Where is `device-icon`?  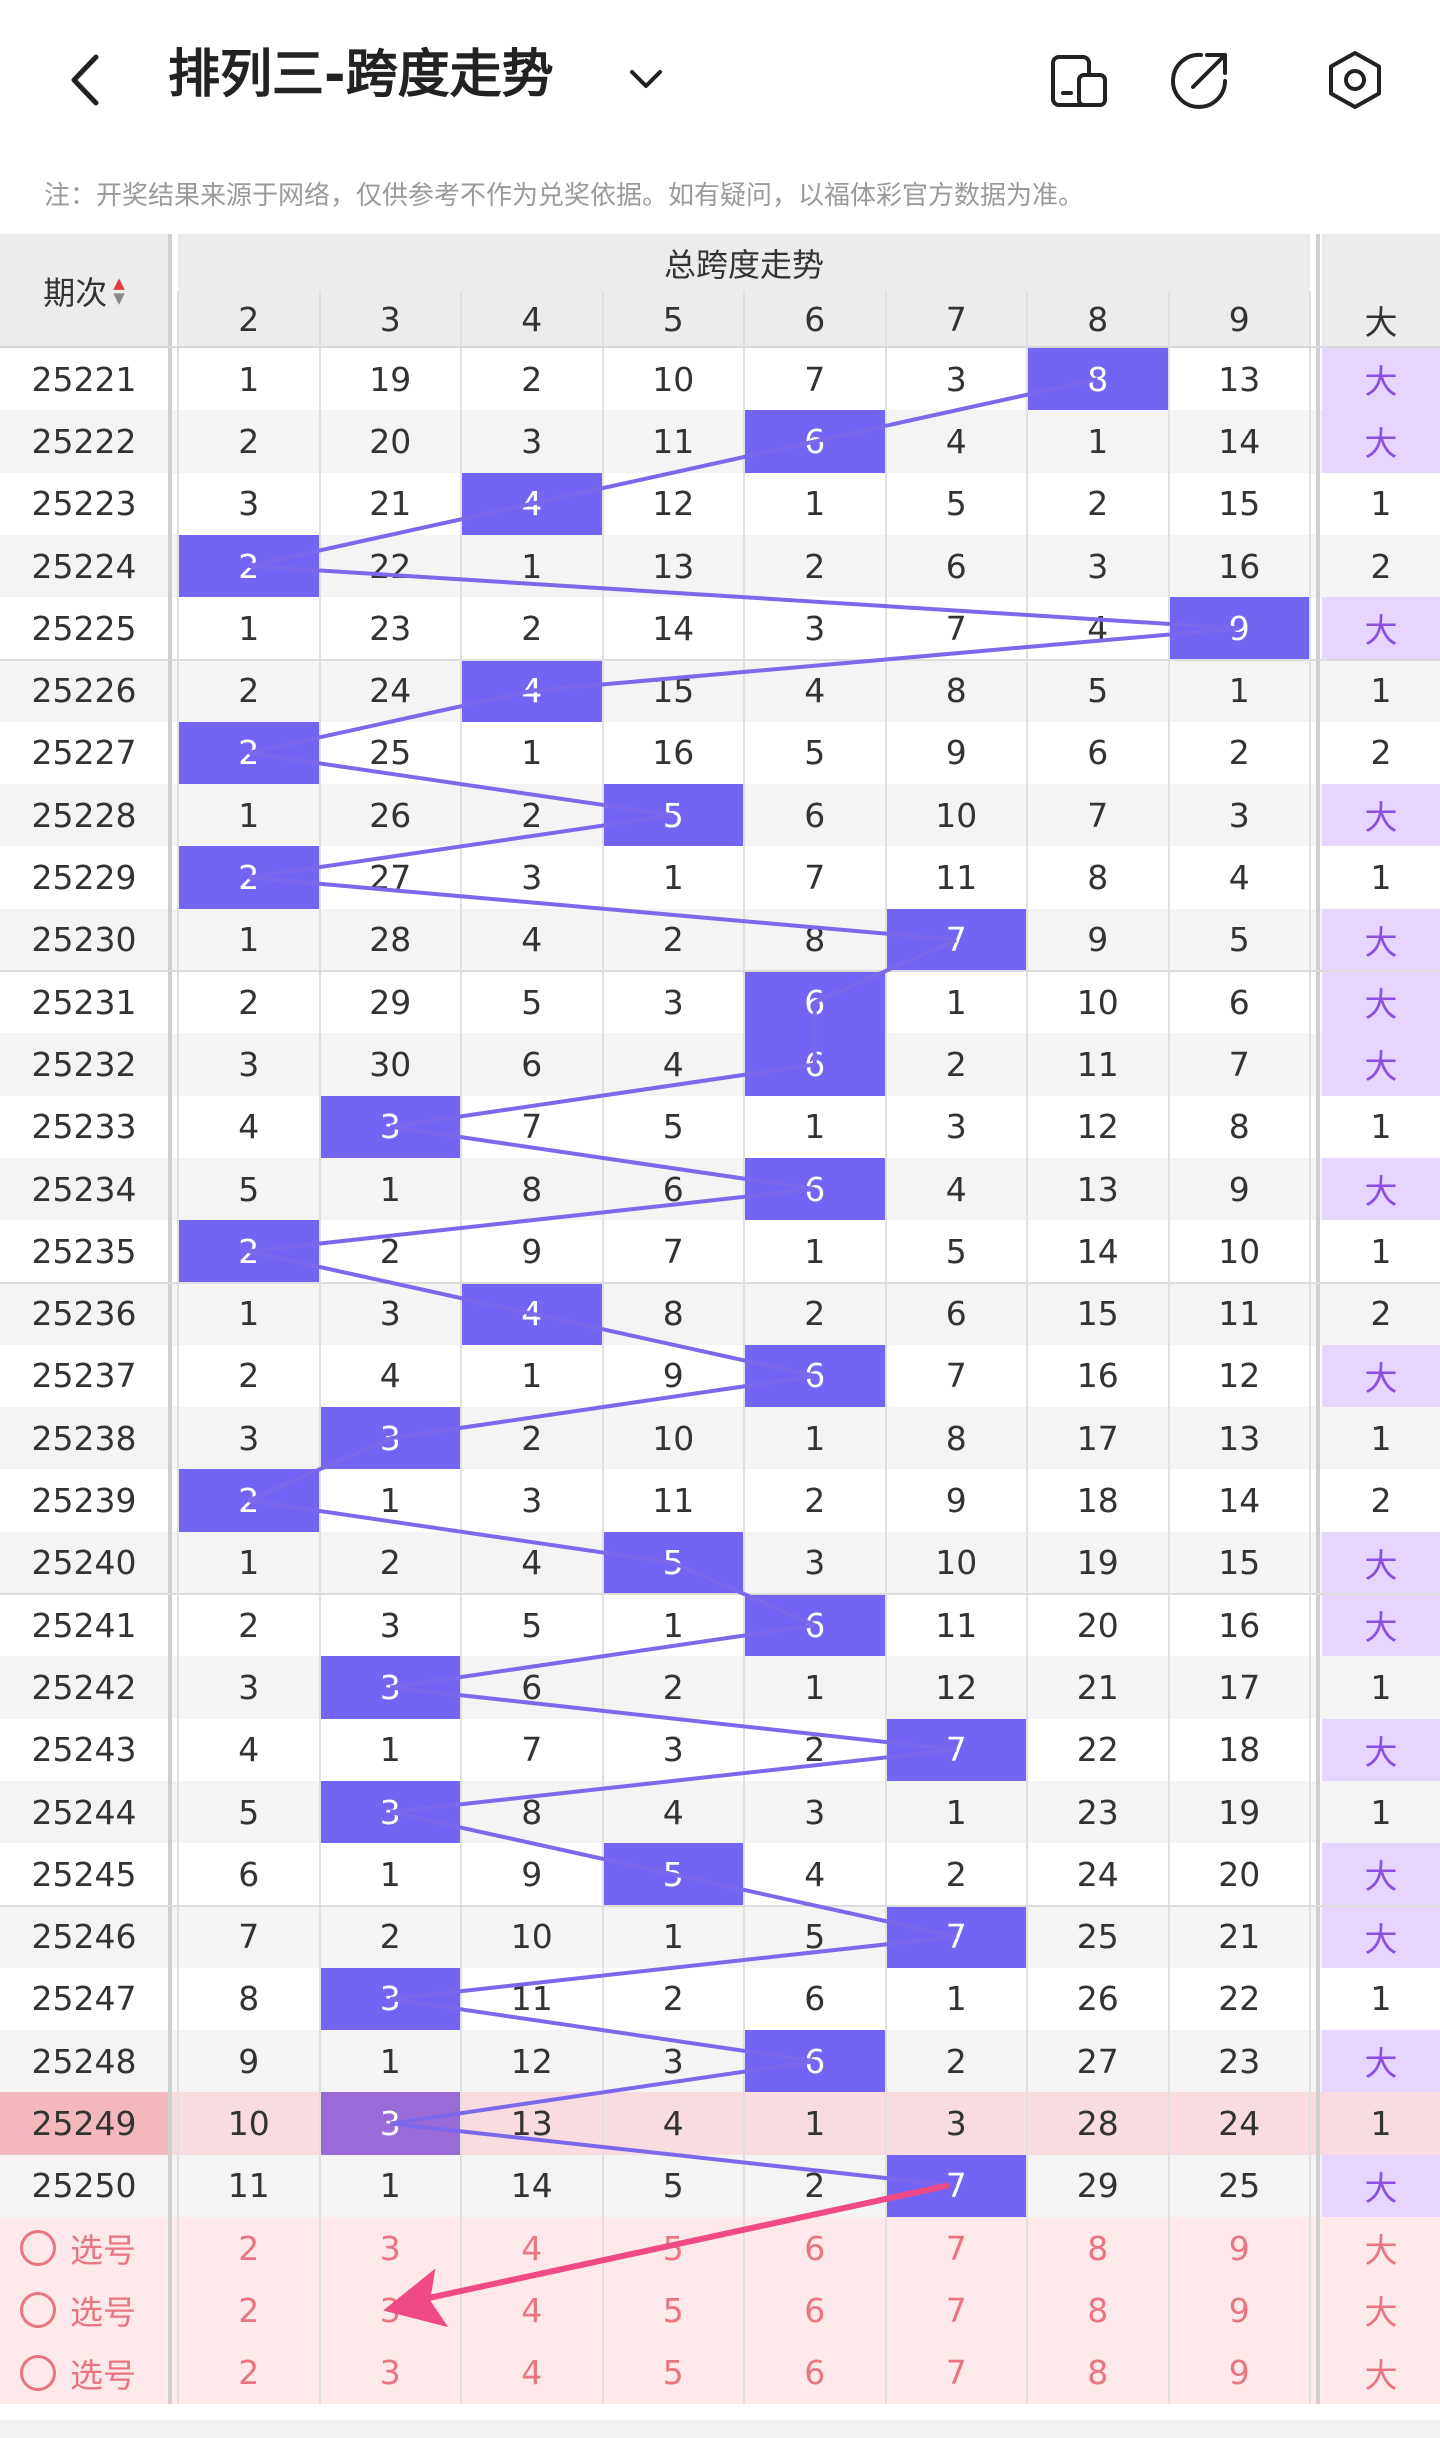 device-icon is located at coordinates (1080, 80).